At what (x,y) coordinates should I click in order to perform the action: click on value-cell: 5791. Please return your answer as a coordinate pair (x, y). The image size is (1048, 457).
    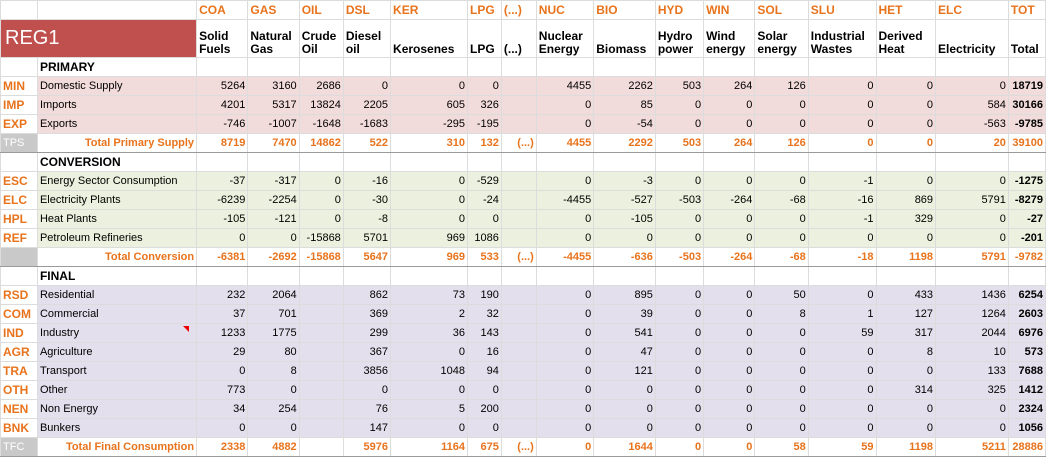
    Looking at the image, I should click on (972, 200).